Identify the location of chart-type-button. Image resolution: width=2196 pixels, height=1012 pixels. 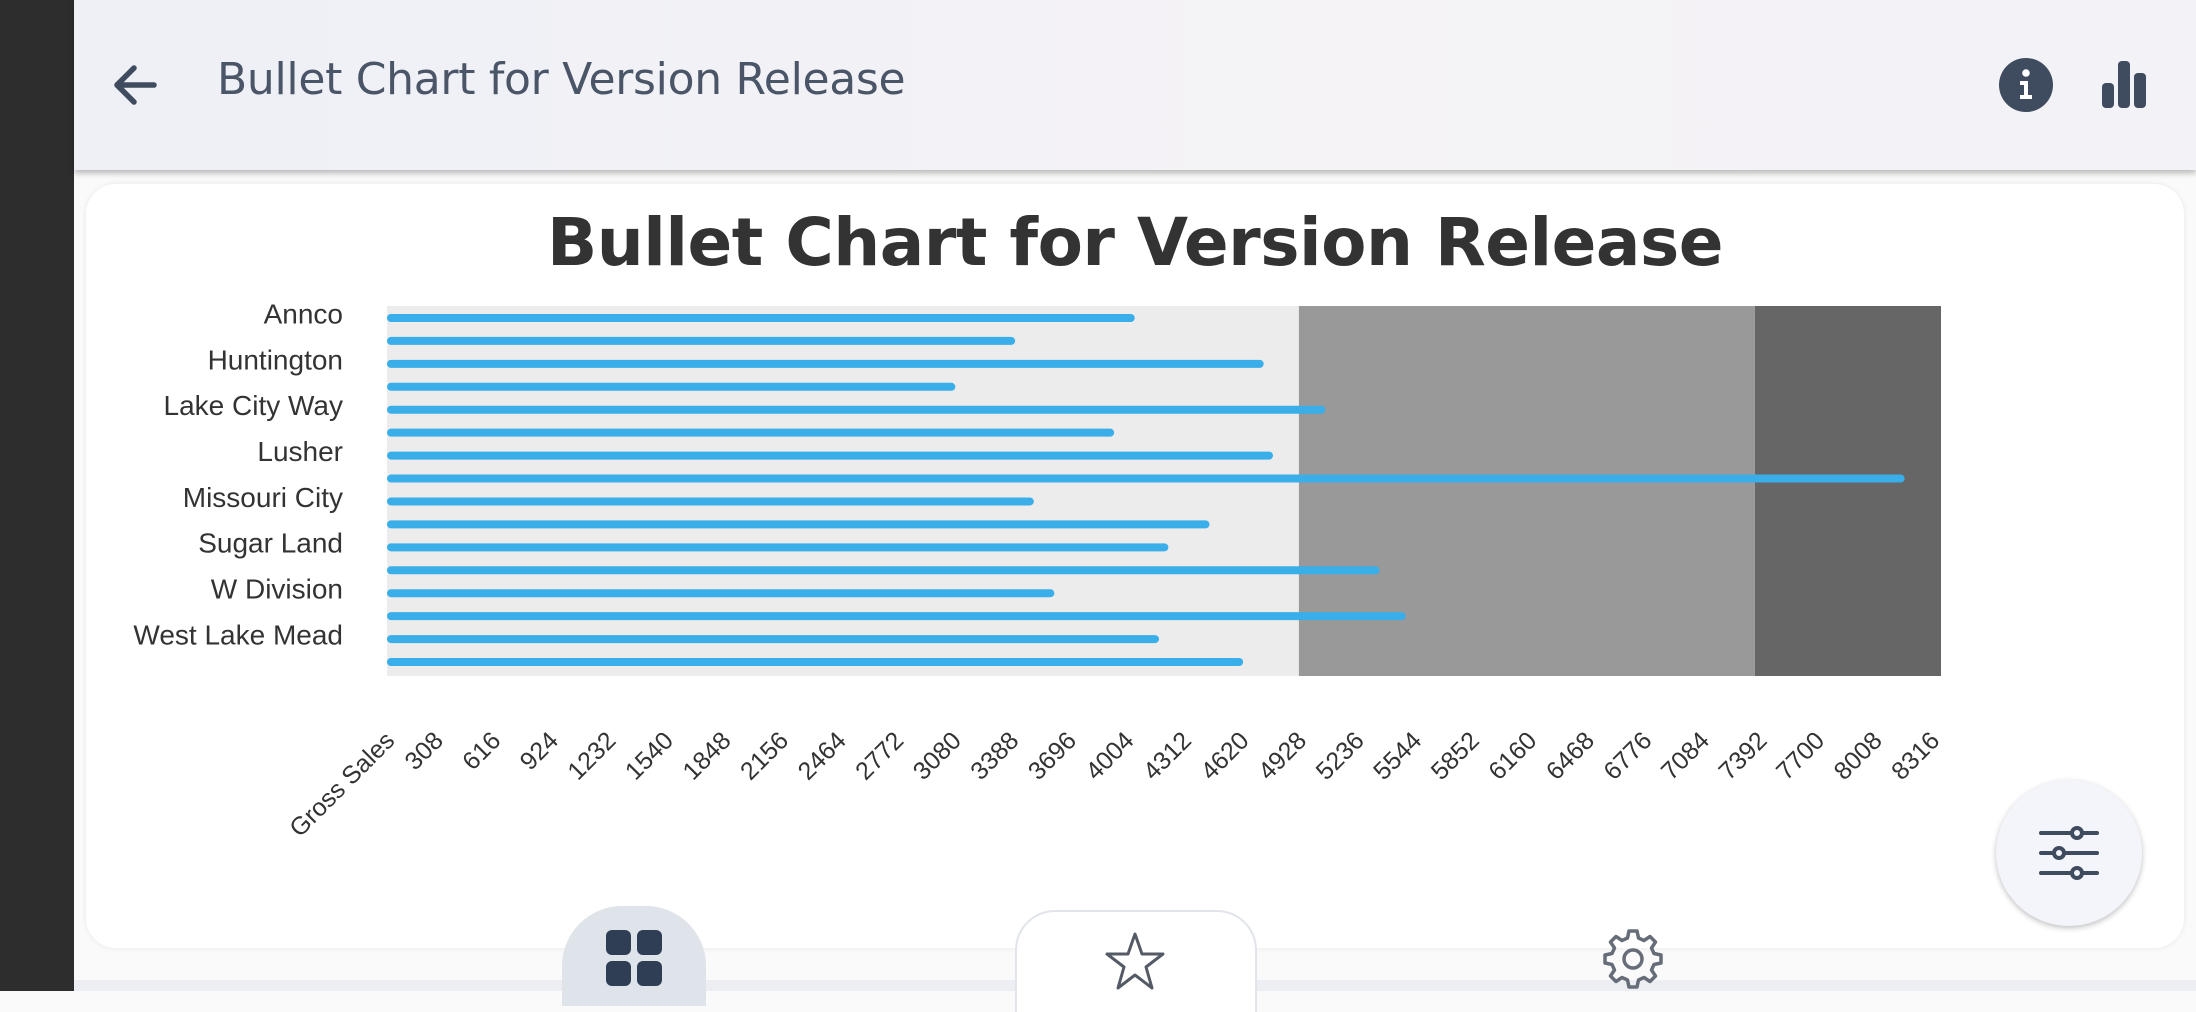
(2124, 85).